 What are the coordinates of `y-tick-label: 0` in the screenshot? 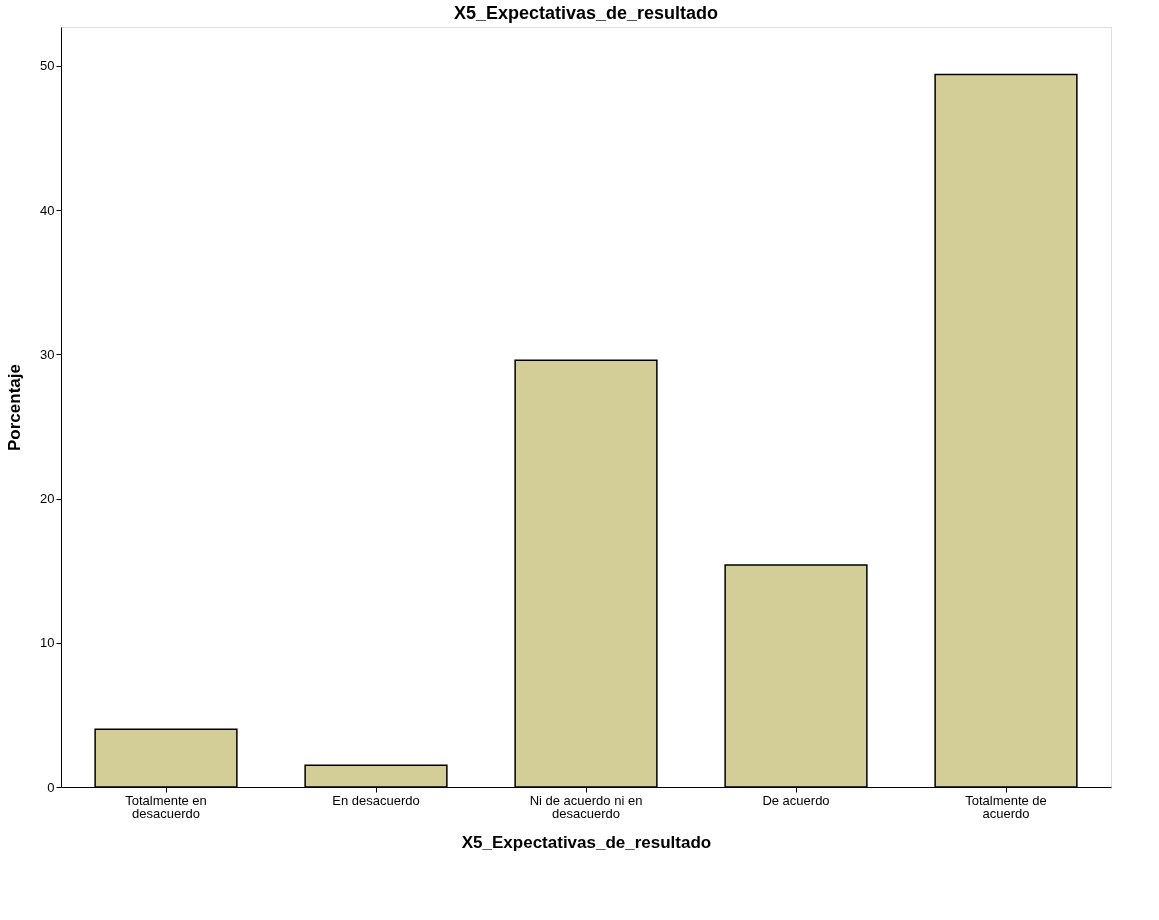 It's located at (51, 787).